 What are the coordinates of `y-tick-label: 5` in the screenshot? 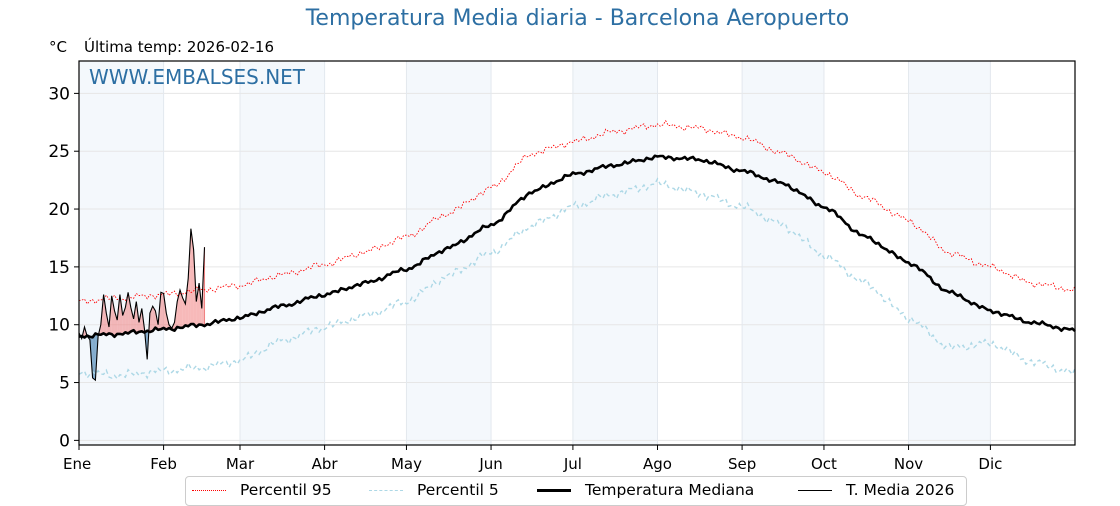 It's located at (64, 384).